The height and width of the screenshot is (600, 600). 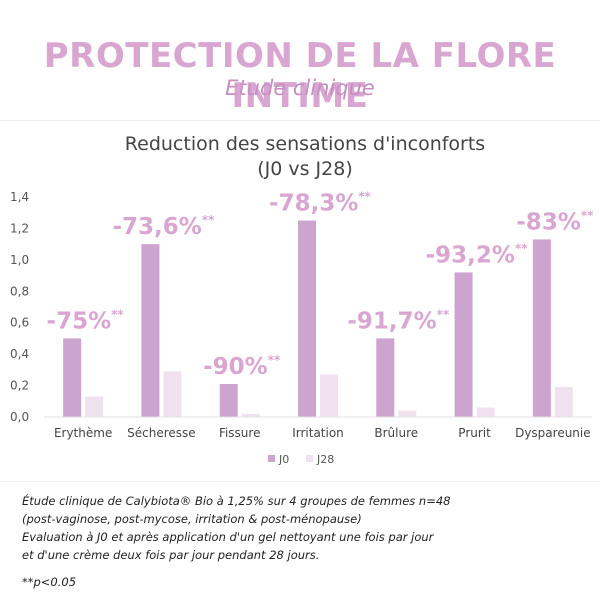 I want to click on x-tick-label: Sécheresse, so click(x=161, y=433).